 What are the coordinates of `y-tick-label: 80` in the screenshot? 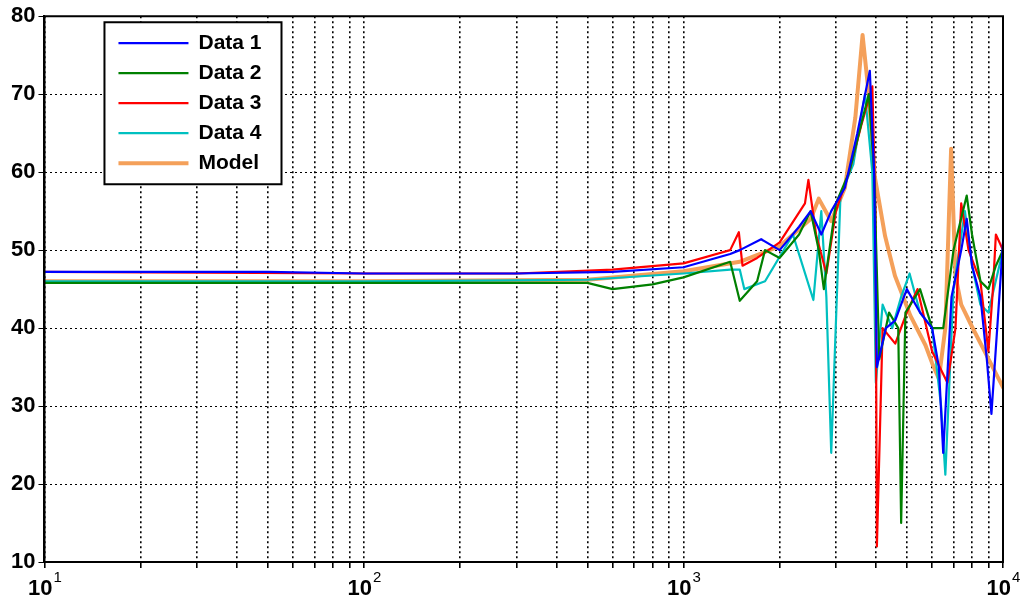 It's located at (23, 15).